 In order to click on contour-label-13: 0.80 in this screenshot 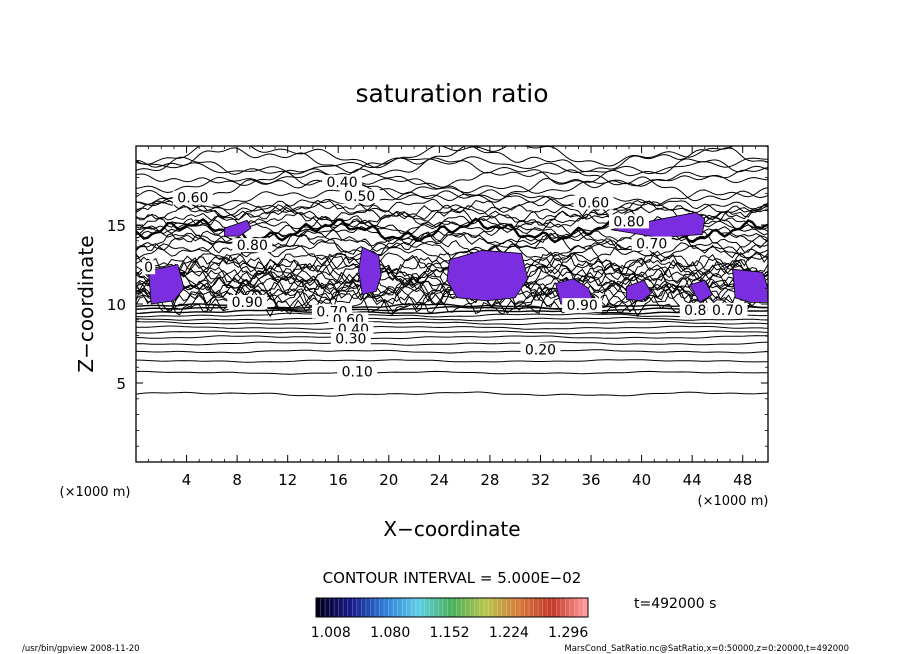, I will do `click(628, 222)`.